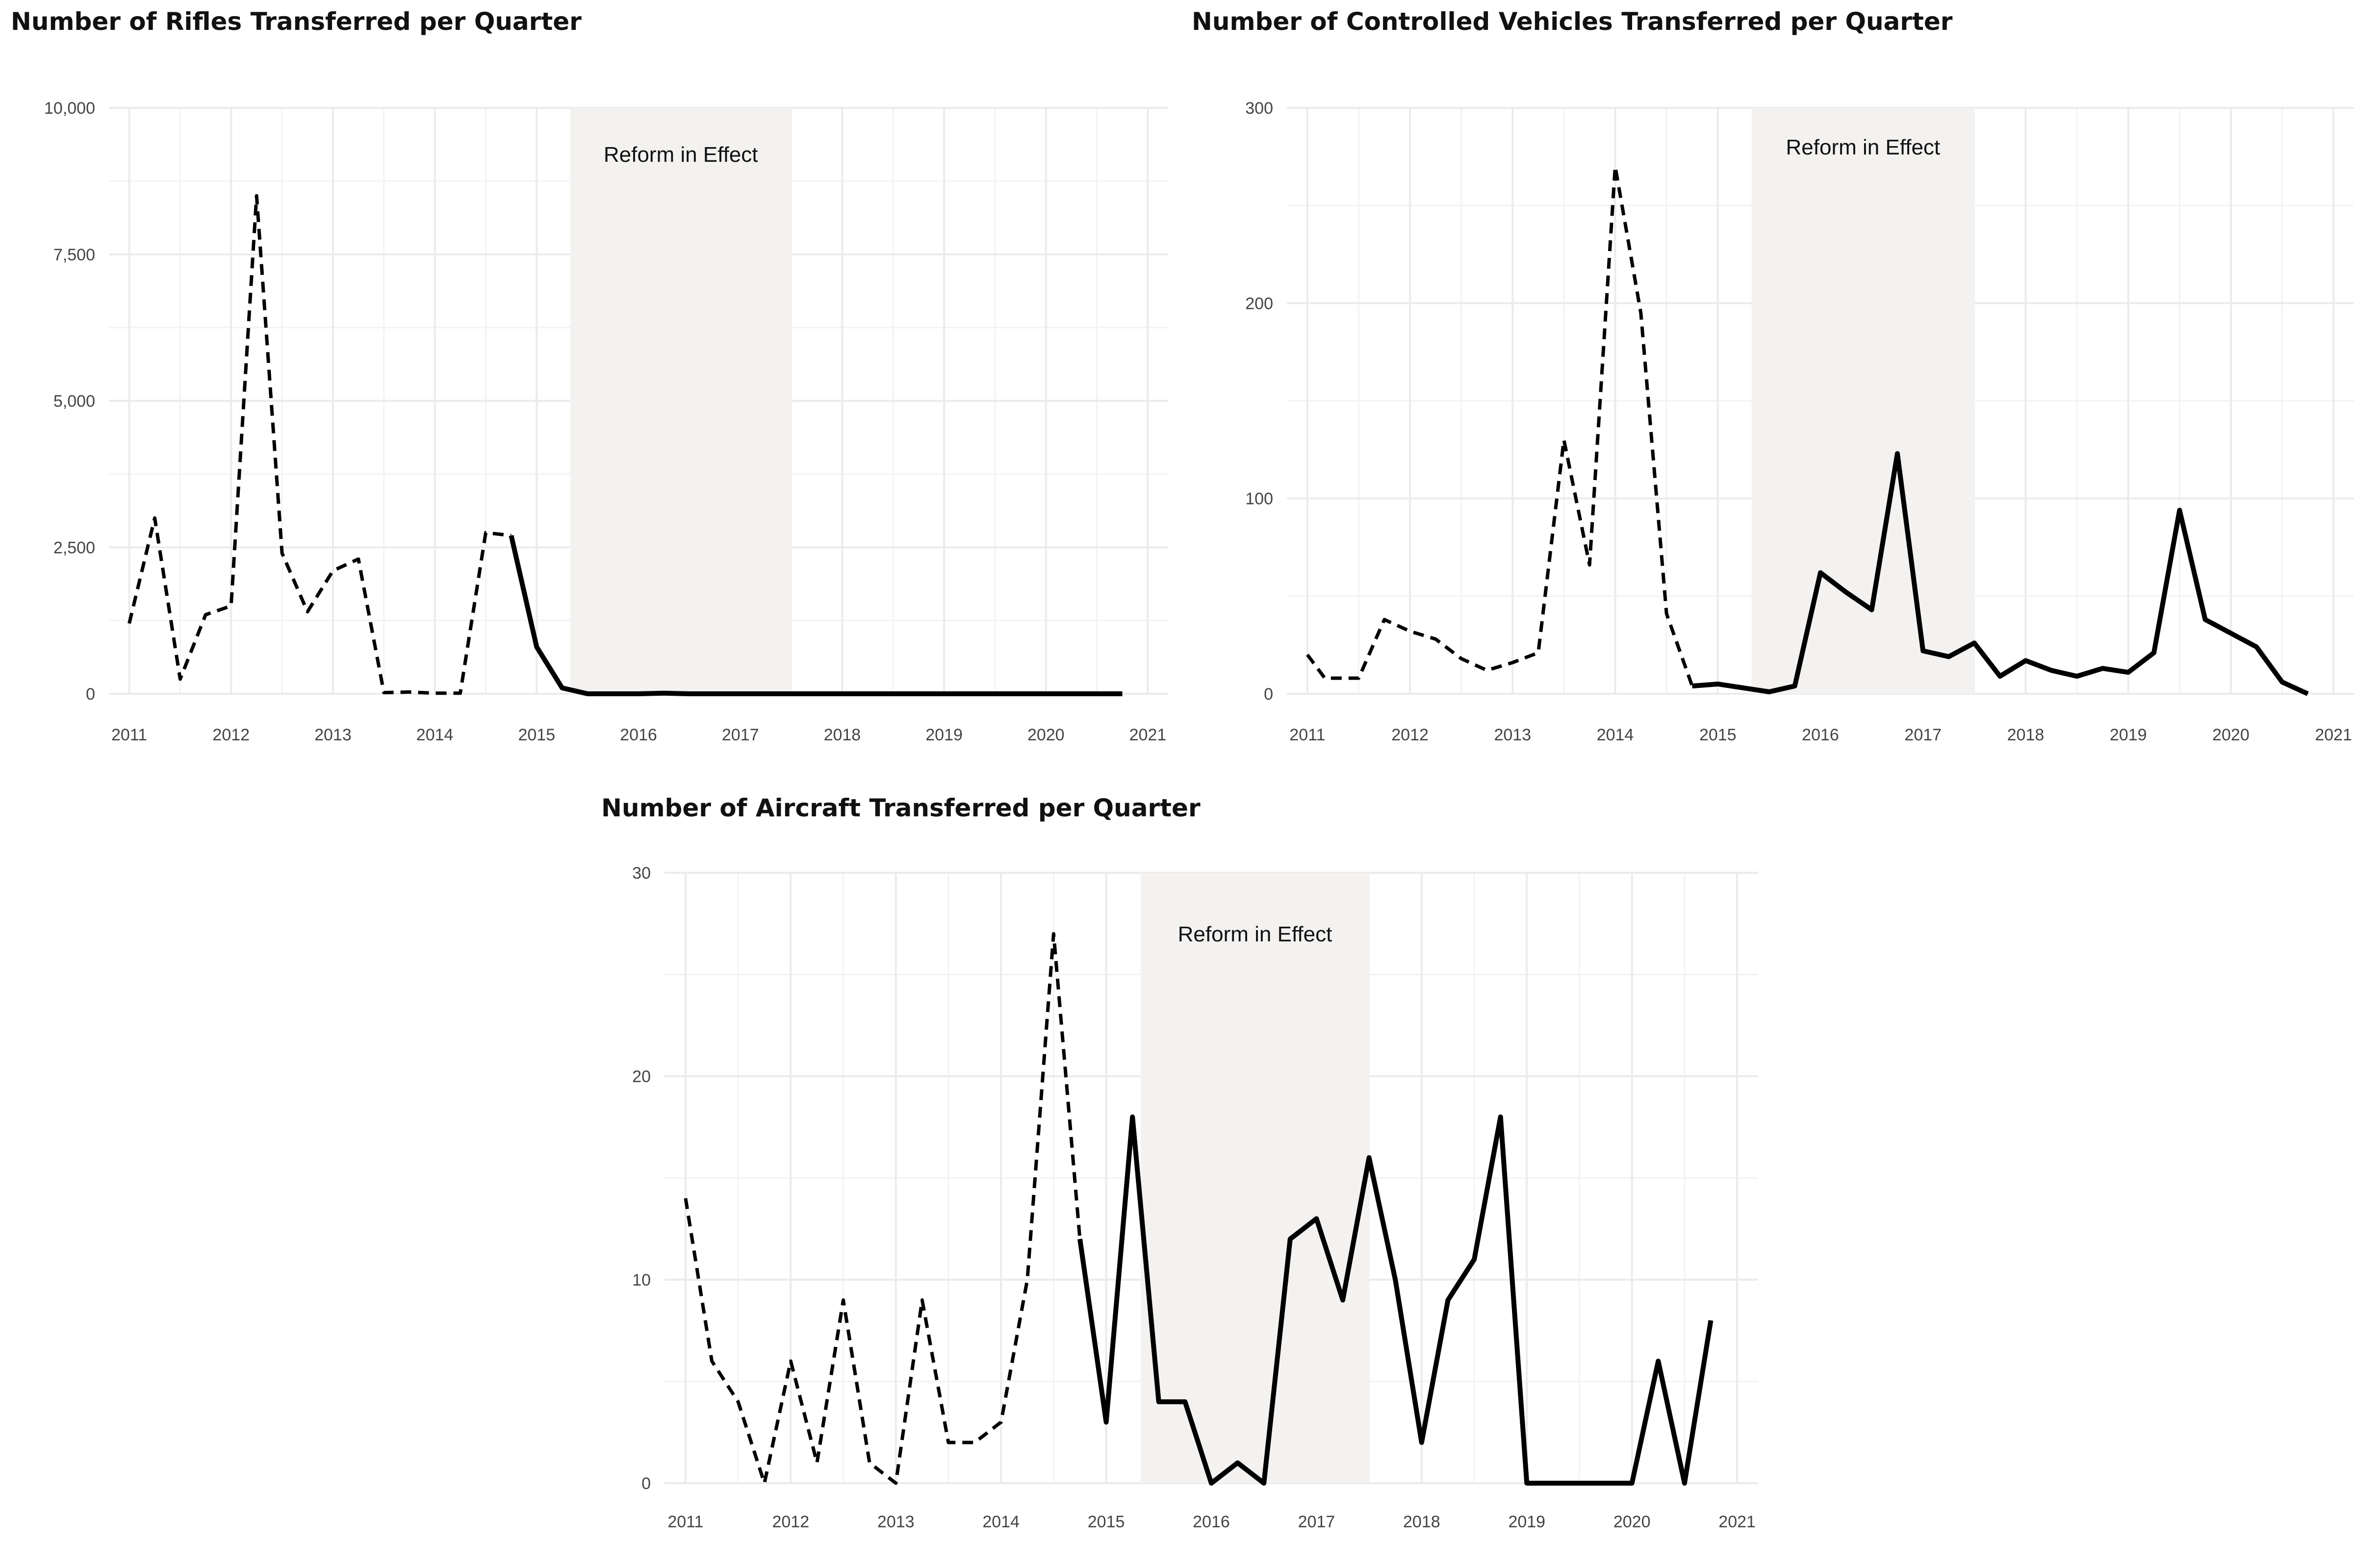 The width and height of the screenshot is (2354, 1568). I want to click on chart-title: Number of Rifles Transferred per Quarter, so click(297, 21).